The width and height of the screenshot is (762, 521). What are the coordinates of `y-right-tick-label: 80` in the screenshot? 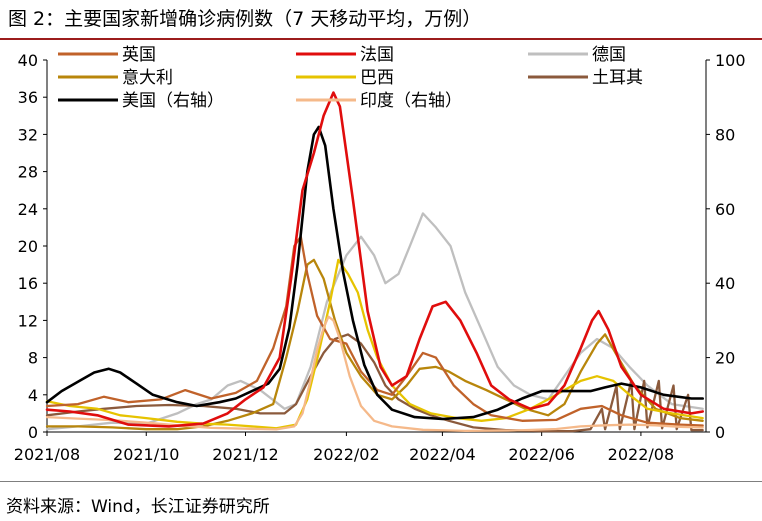 It's located at (725, 134).